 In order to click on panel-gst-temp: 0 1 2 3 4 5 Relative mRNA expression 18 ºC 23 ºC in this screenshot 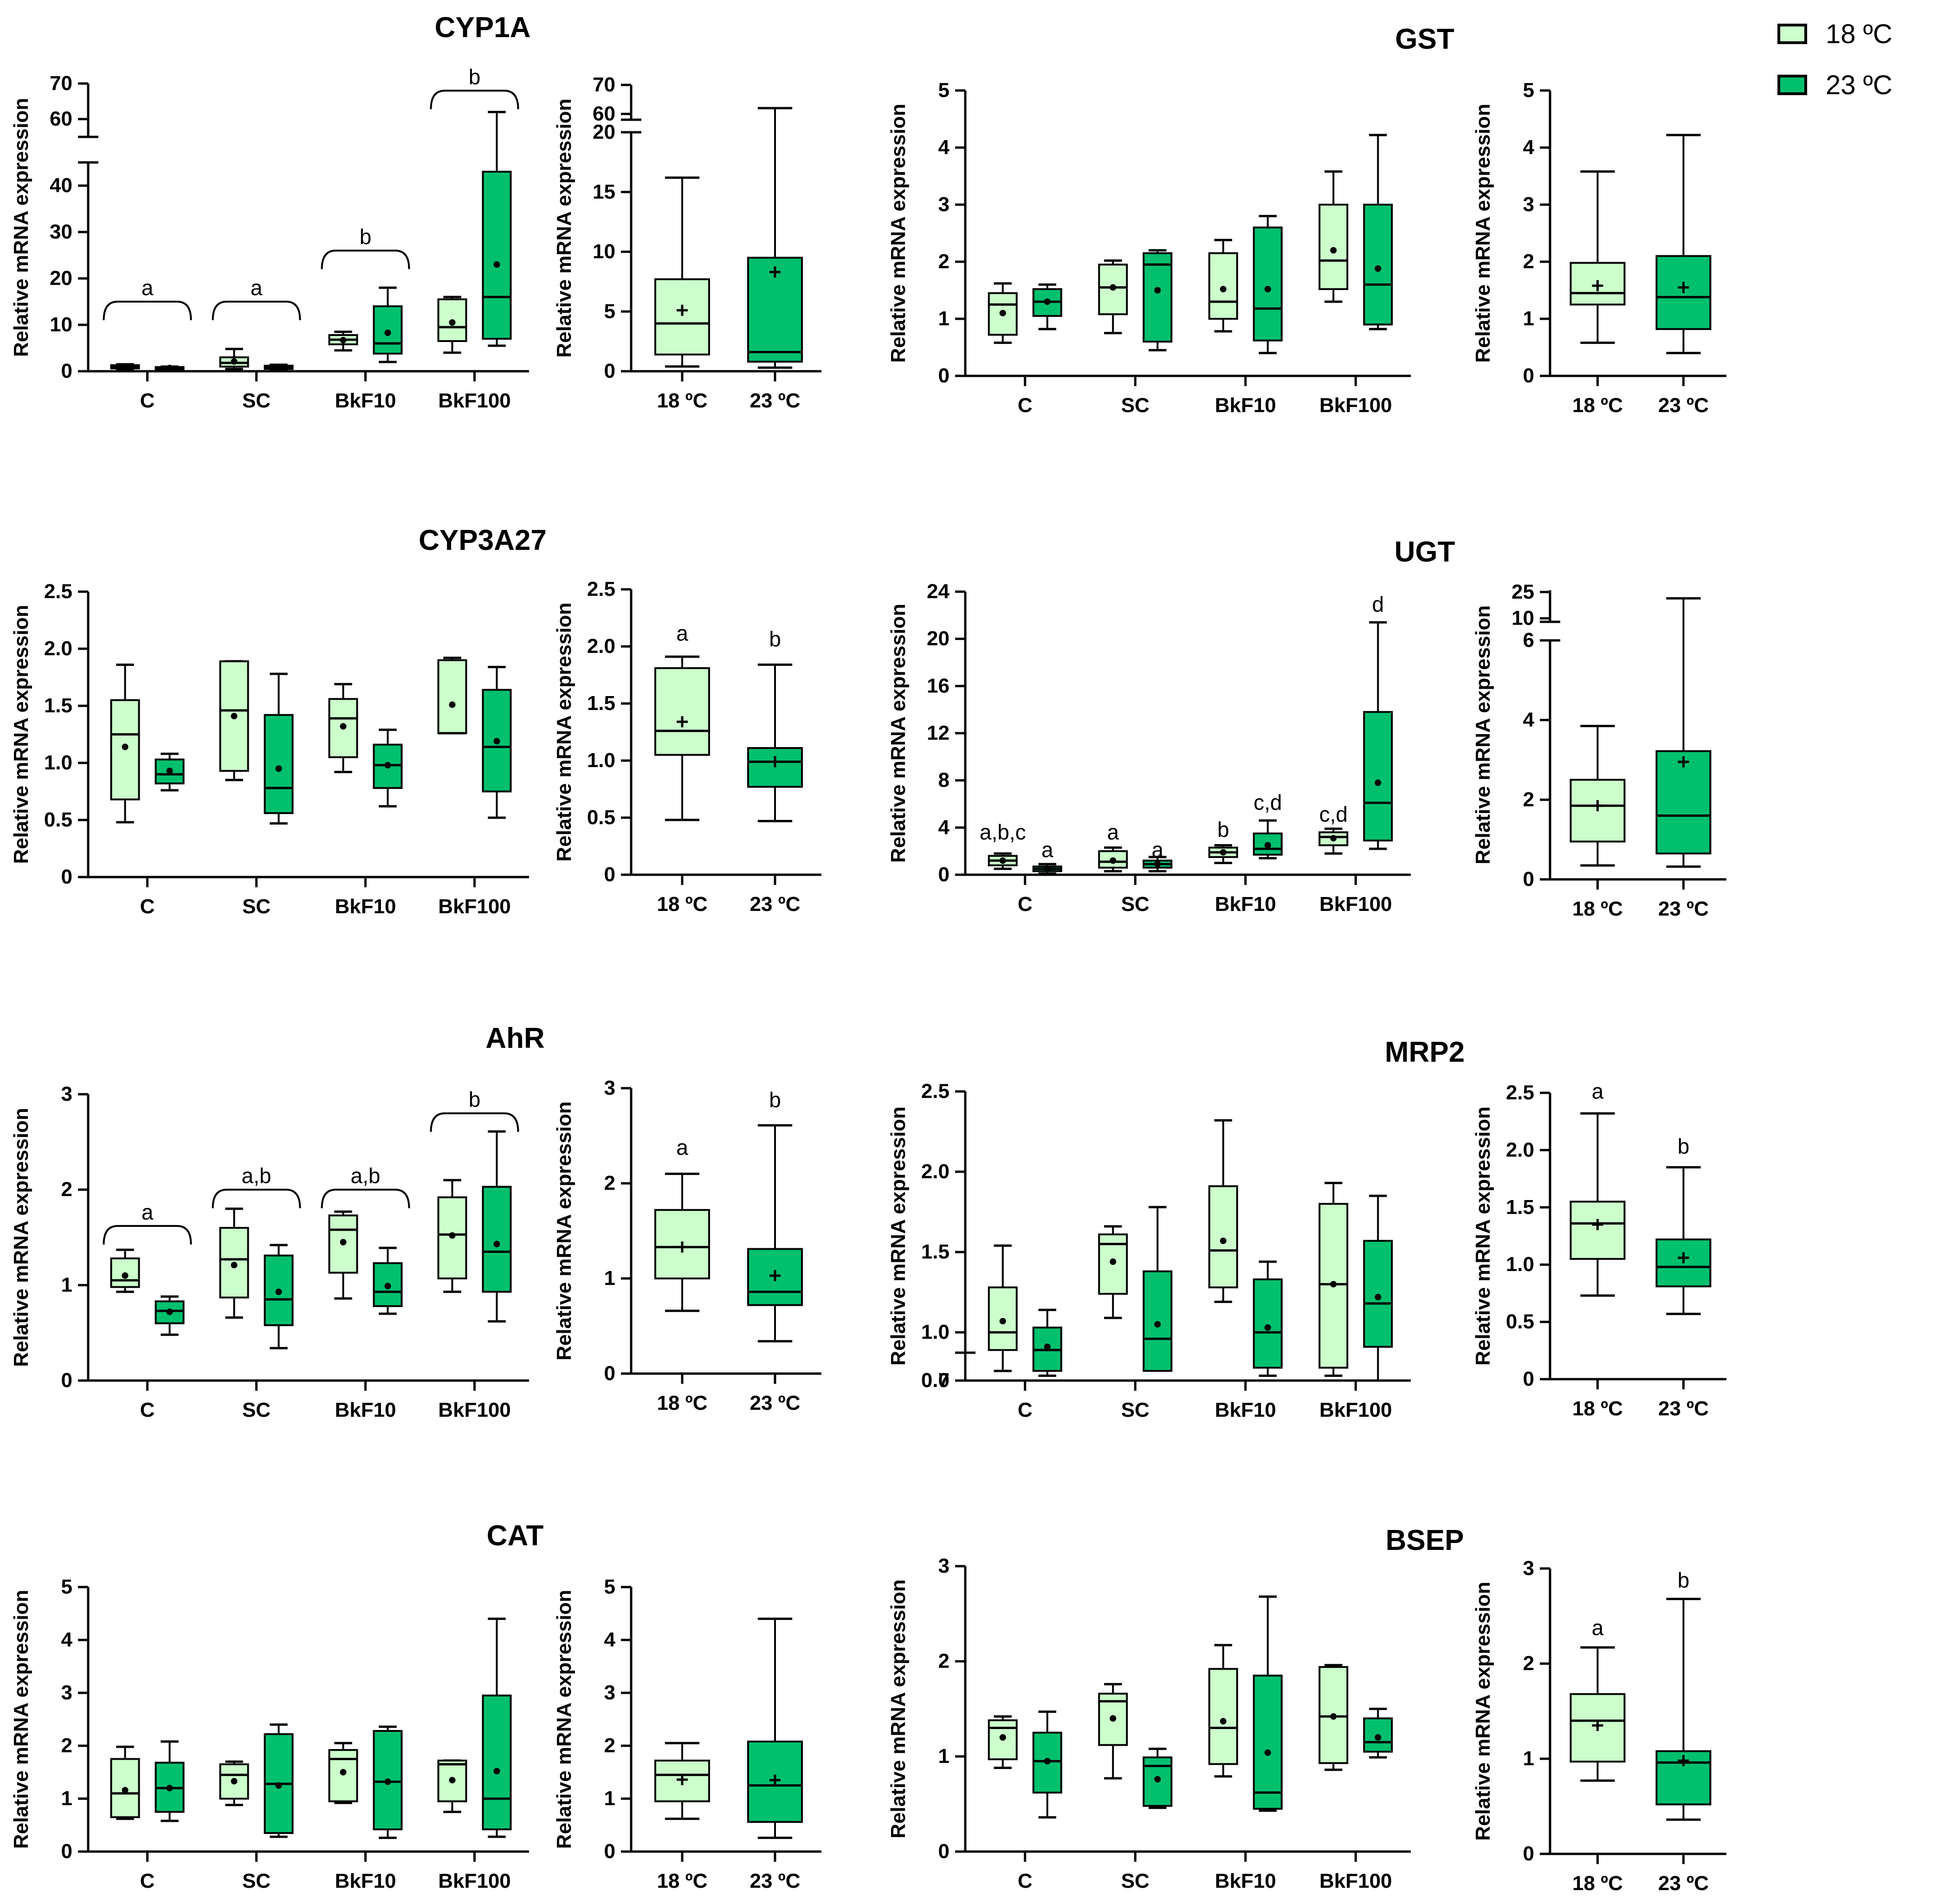, I will do `click(1599, 248)`.